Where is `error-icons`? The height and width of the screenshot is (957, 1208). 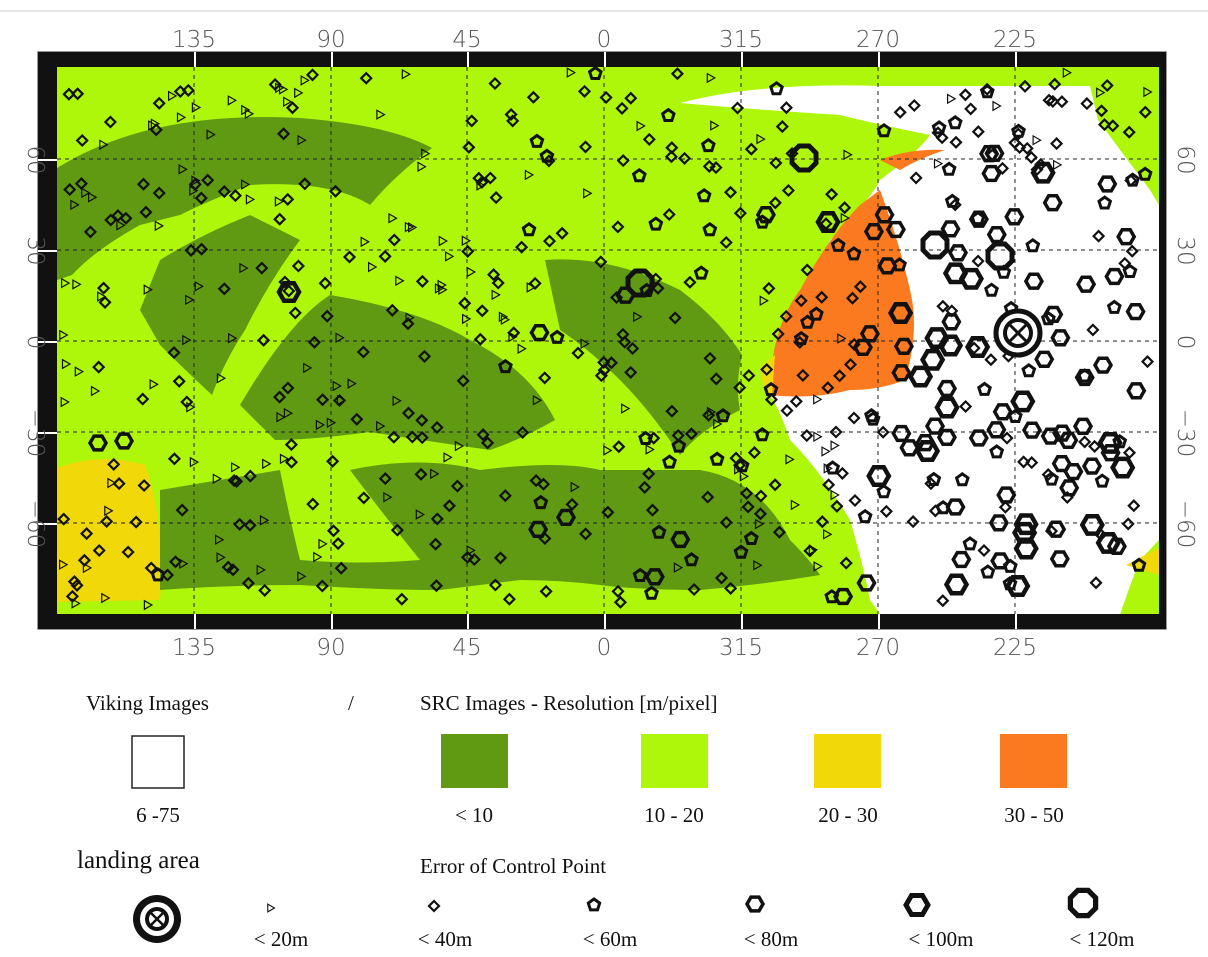 error-icons is located at coordinates (683, 903).